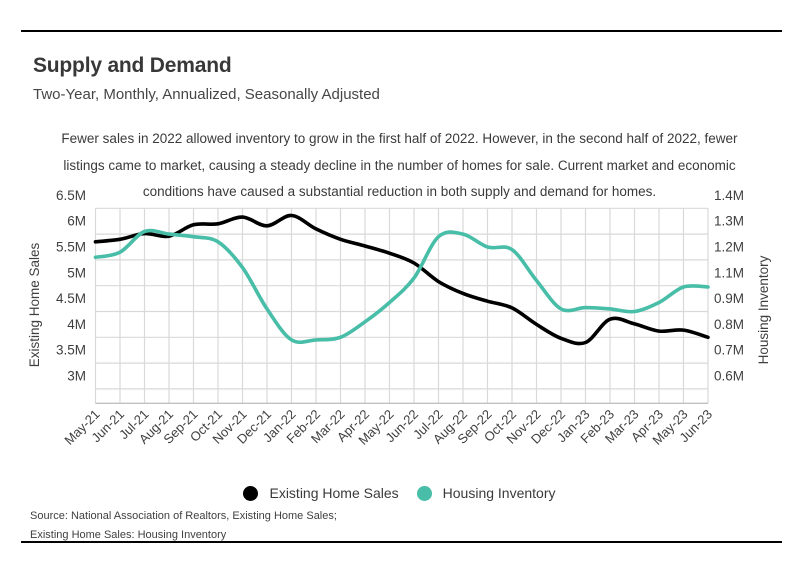 The width and height of the screenshot is (799, 575). I want to click on right-axis-tick-label: 0.7M, so click(729, 350).